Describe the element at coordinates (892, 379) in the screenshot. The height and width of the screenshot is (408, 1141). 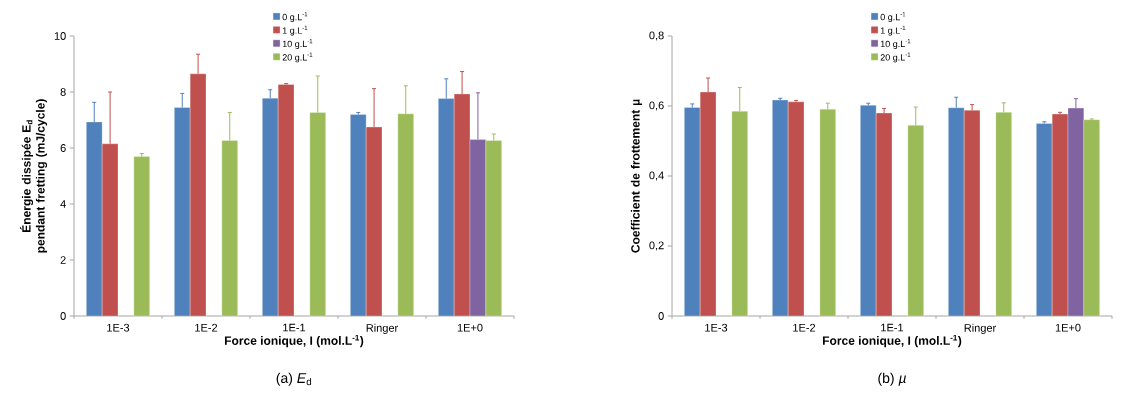
I see `text: (b) µ` at that location.